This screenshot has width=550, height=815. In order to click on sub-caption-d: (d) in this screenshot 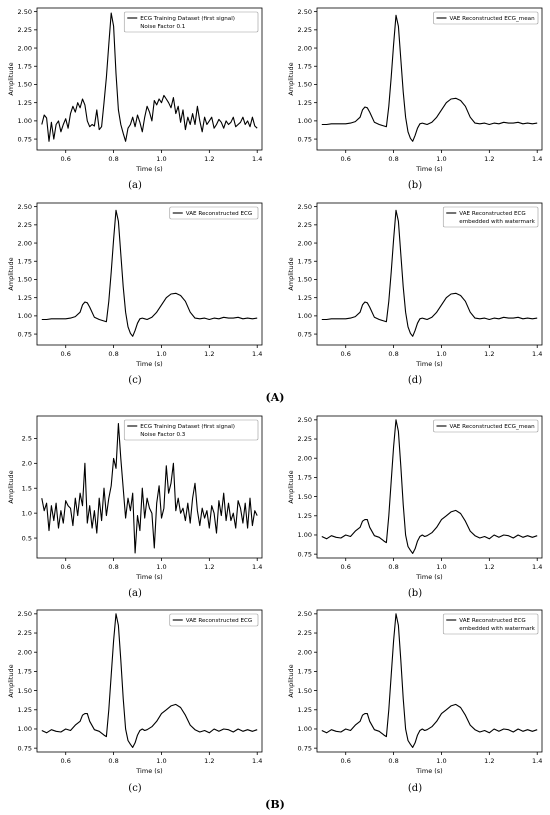, I will do `click(415, 380)`.